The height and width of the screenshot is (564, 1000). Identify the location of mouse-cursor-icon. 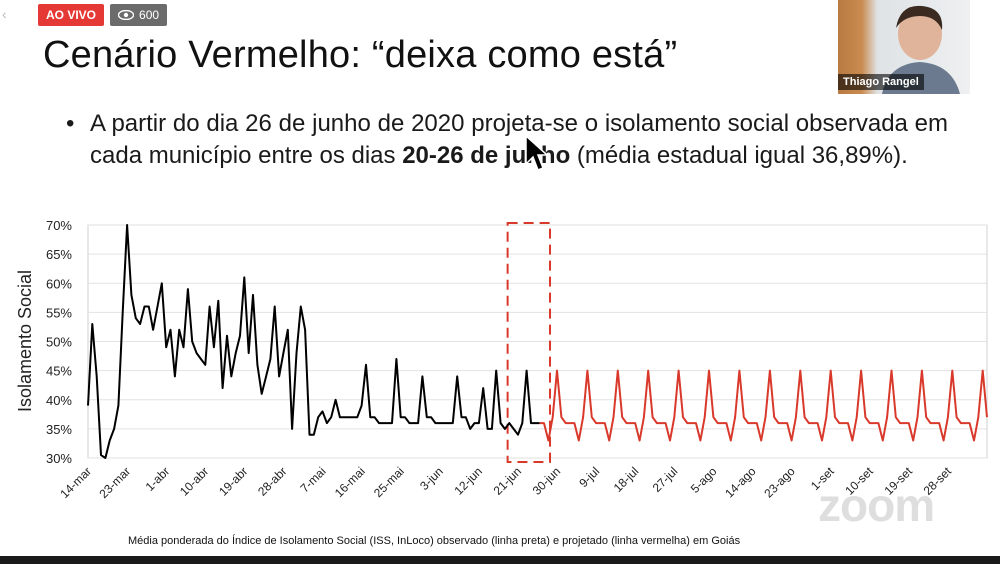
(536, 152).